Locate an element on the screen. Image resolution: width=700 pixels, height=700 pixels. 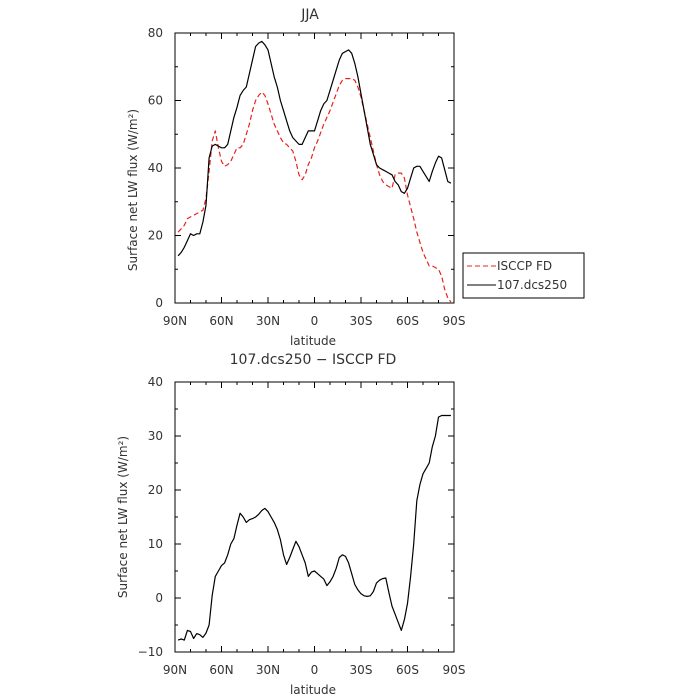
y-tick-label: 60 is located at coordinates (155, 101).